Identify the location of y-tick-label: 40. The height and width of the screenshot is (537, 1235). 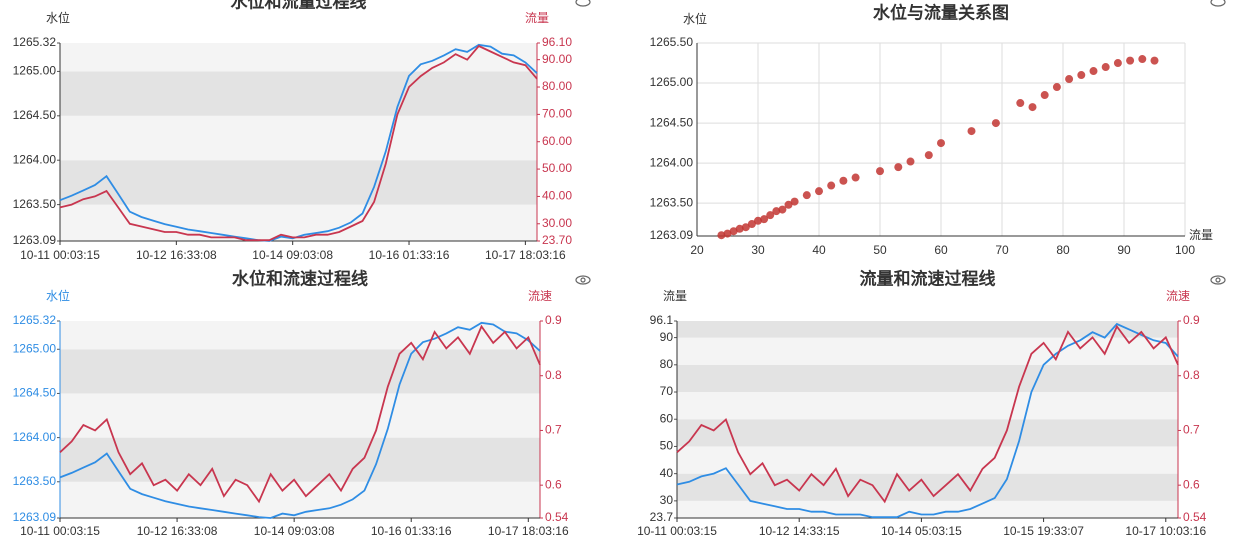
(667, 473).